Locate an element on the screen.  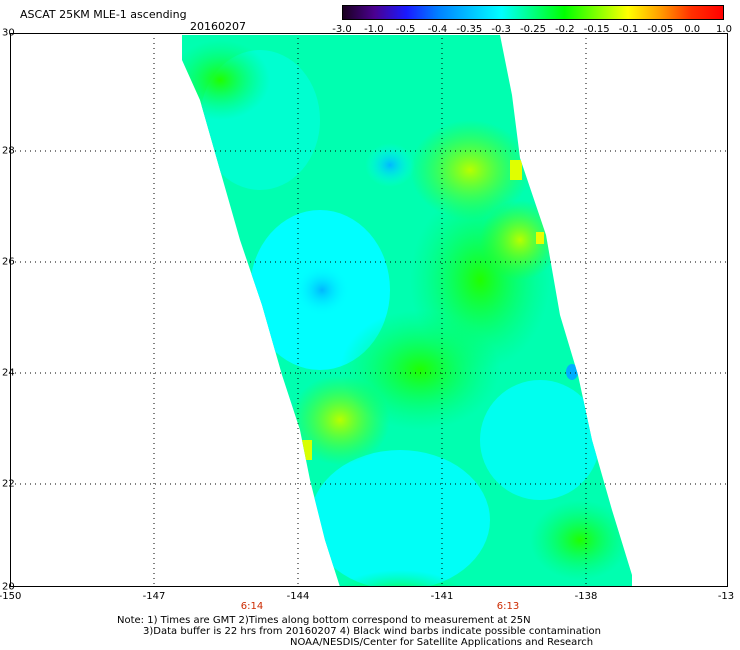
colorbar-label: -1.0 is located at coordinates (374, 29).